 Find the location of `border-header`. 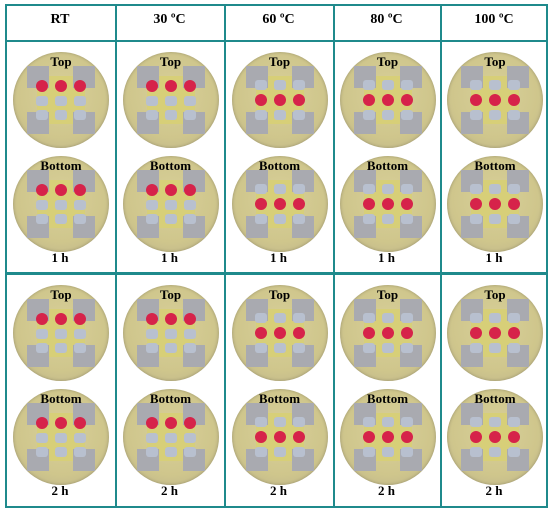

border-header is located at coordinates (276, 41).